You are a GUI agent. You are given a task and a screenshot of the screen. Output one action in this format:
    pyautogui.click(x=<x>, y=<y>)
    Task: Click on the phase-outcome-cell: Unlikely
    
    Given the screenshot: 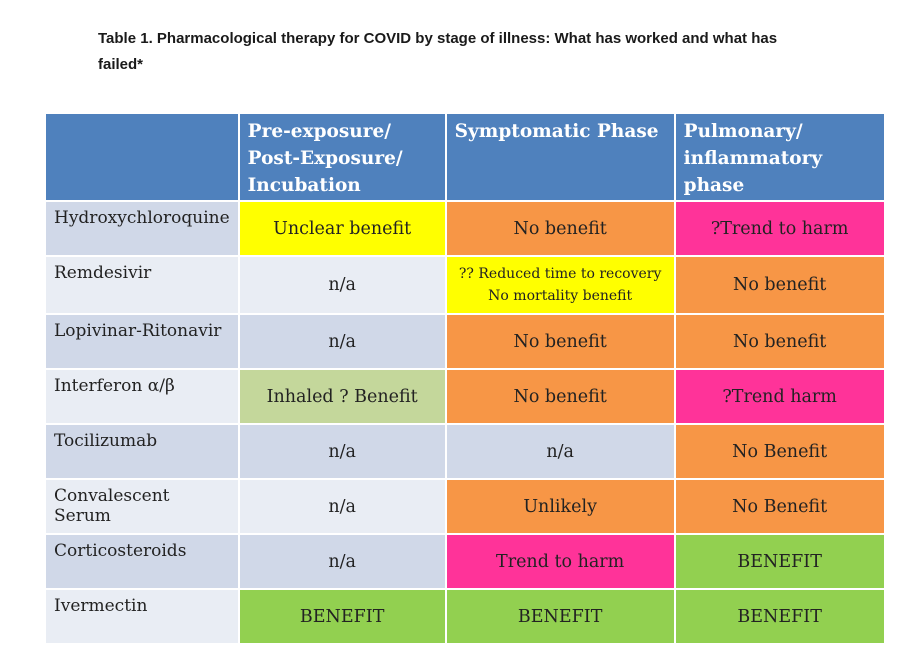 What is the action you would take?
    pyautogui.click(x=560, y=506)
    